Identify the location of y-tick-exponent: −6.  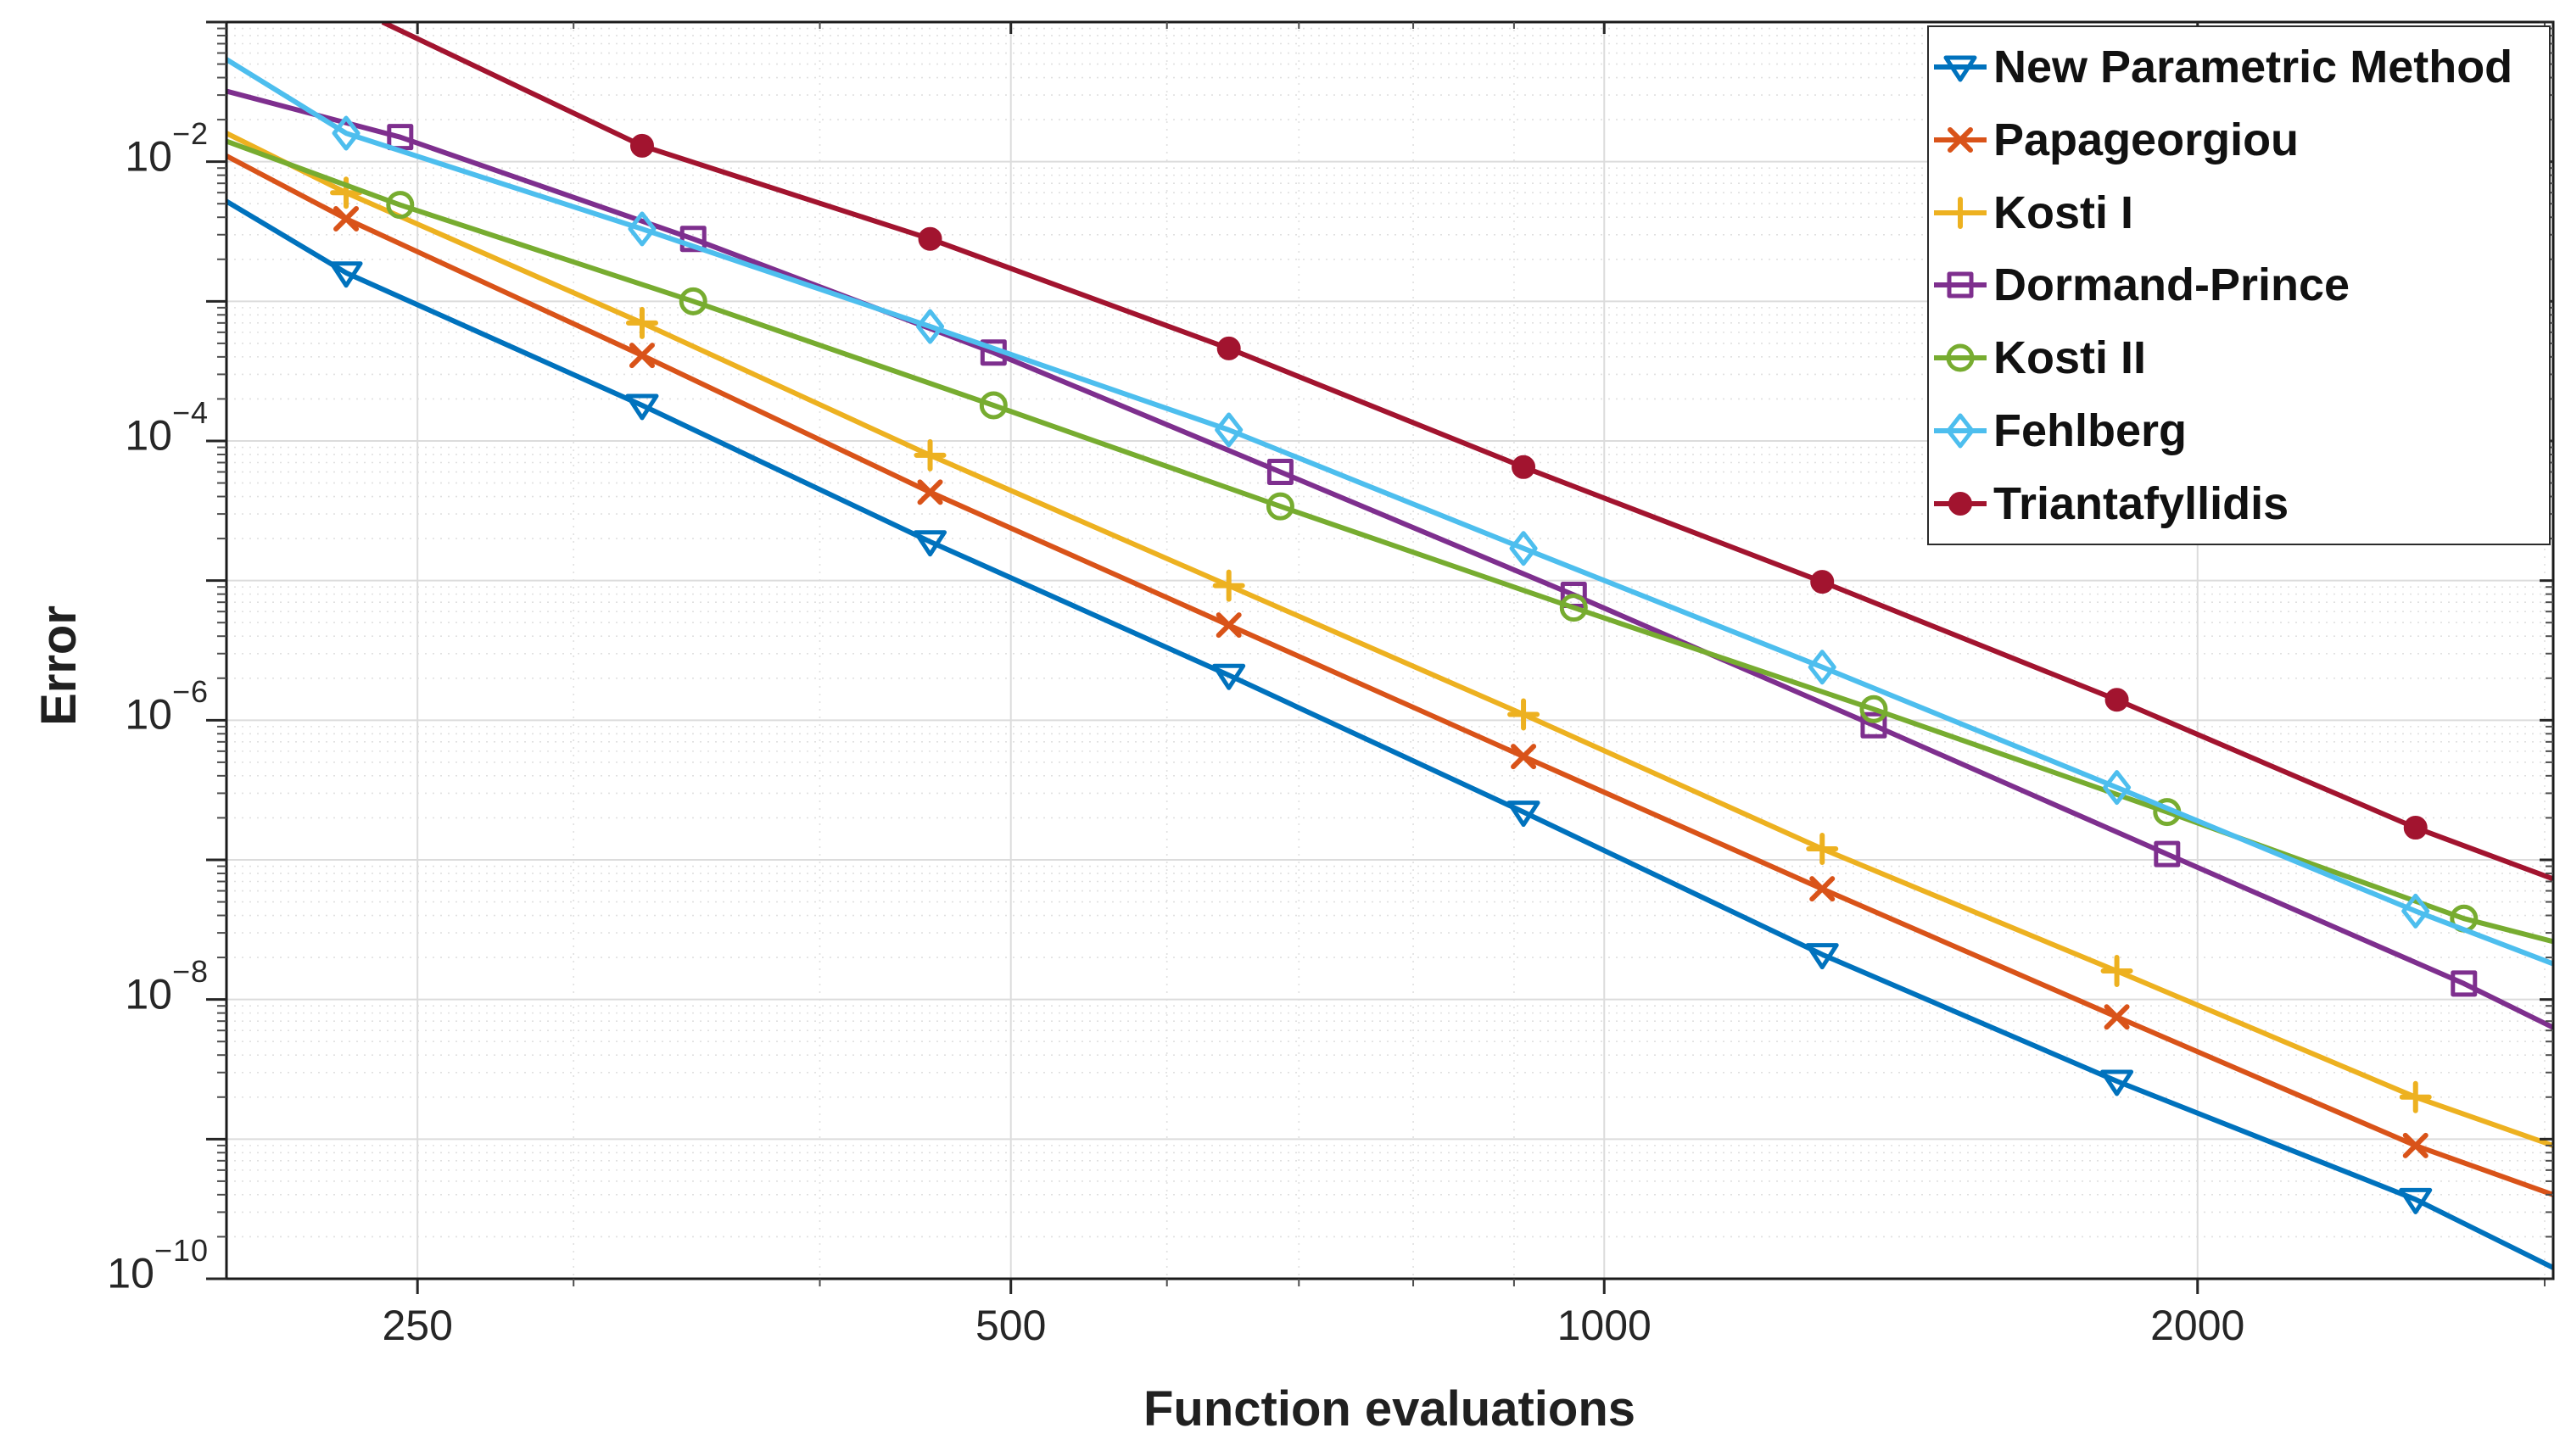
(190, 692).